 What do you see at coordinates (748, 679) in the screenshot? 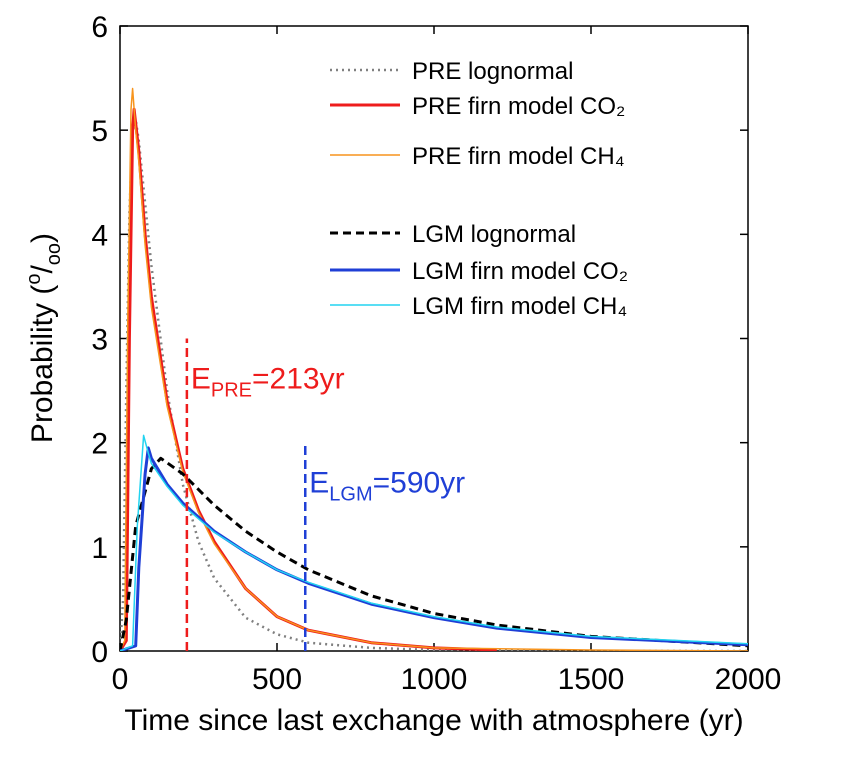
I see `x-tick-label: 2000` at bounding box center [748, 679].